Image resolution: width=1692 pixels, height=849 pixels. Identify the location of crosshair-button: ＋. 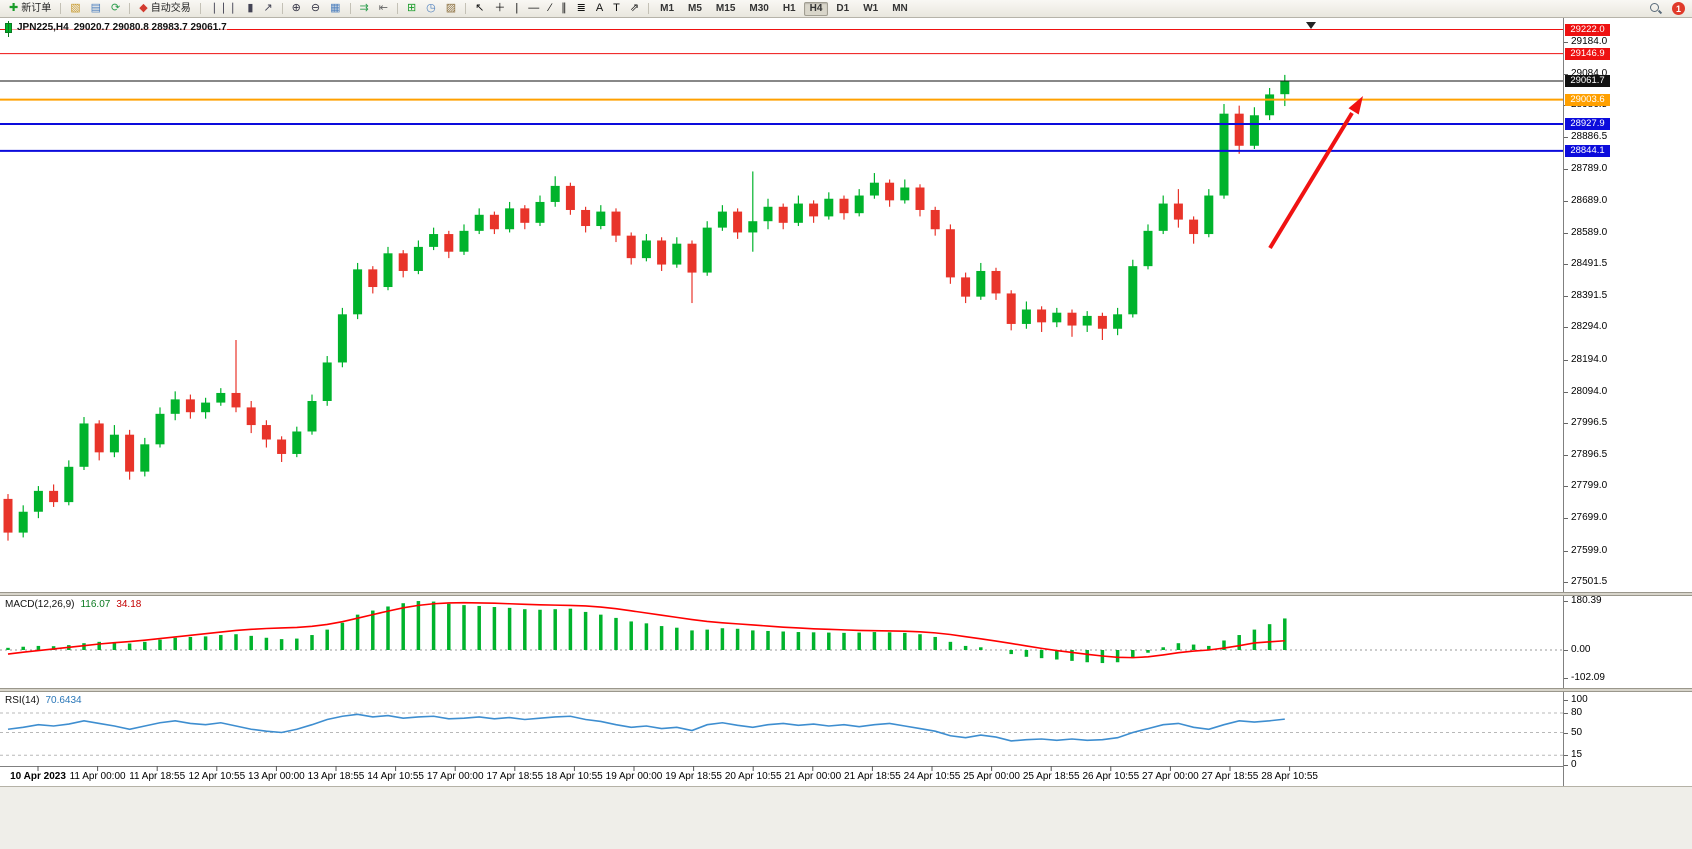
(499, 8).